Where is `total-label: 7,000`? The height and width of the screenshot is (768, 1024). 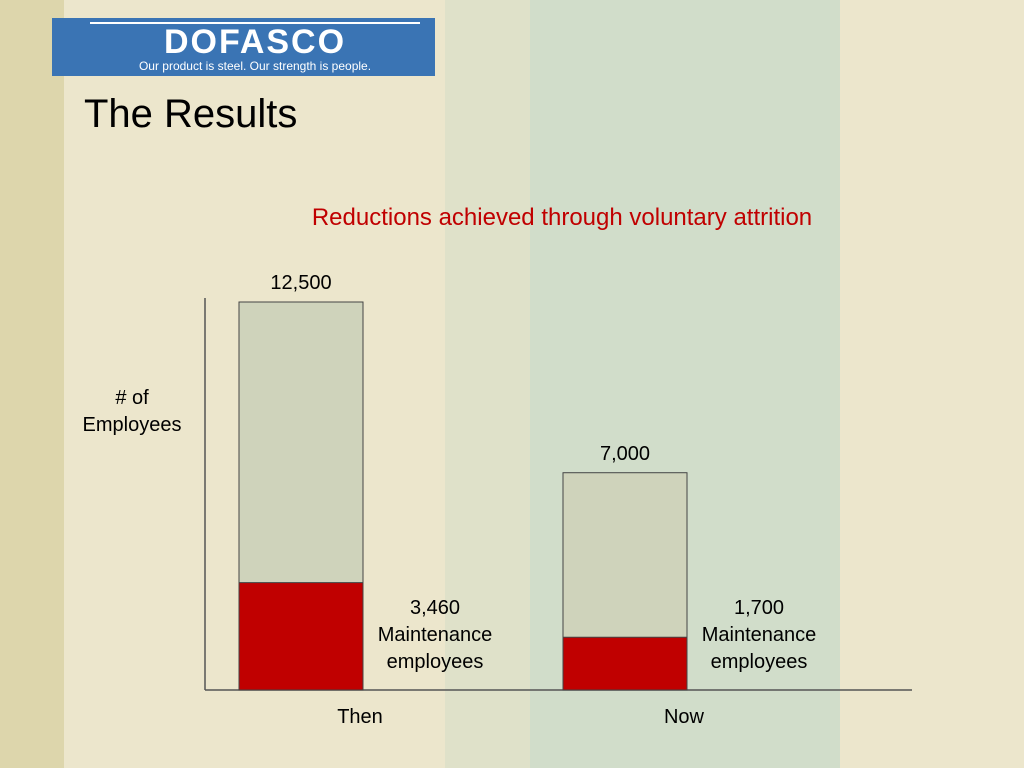 total-label: 7,000 is located at coordinates (625, 453).